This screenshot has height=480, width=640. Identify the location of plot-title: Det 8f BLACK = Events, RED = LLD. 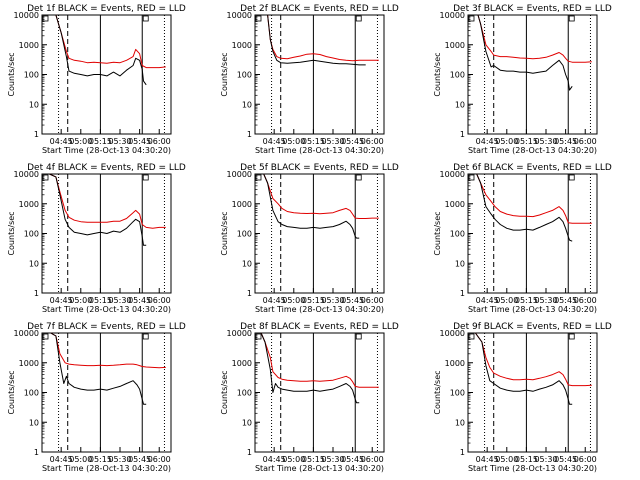
(319, 327).